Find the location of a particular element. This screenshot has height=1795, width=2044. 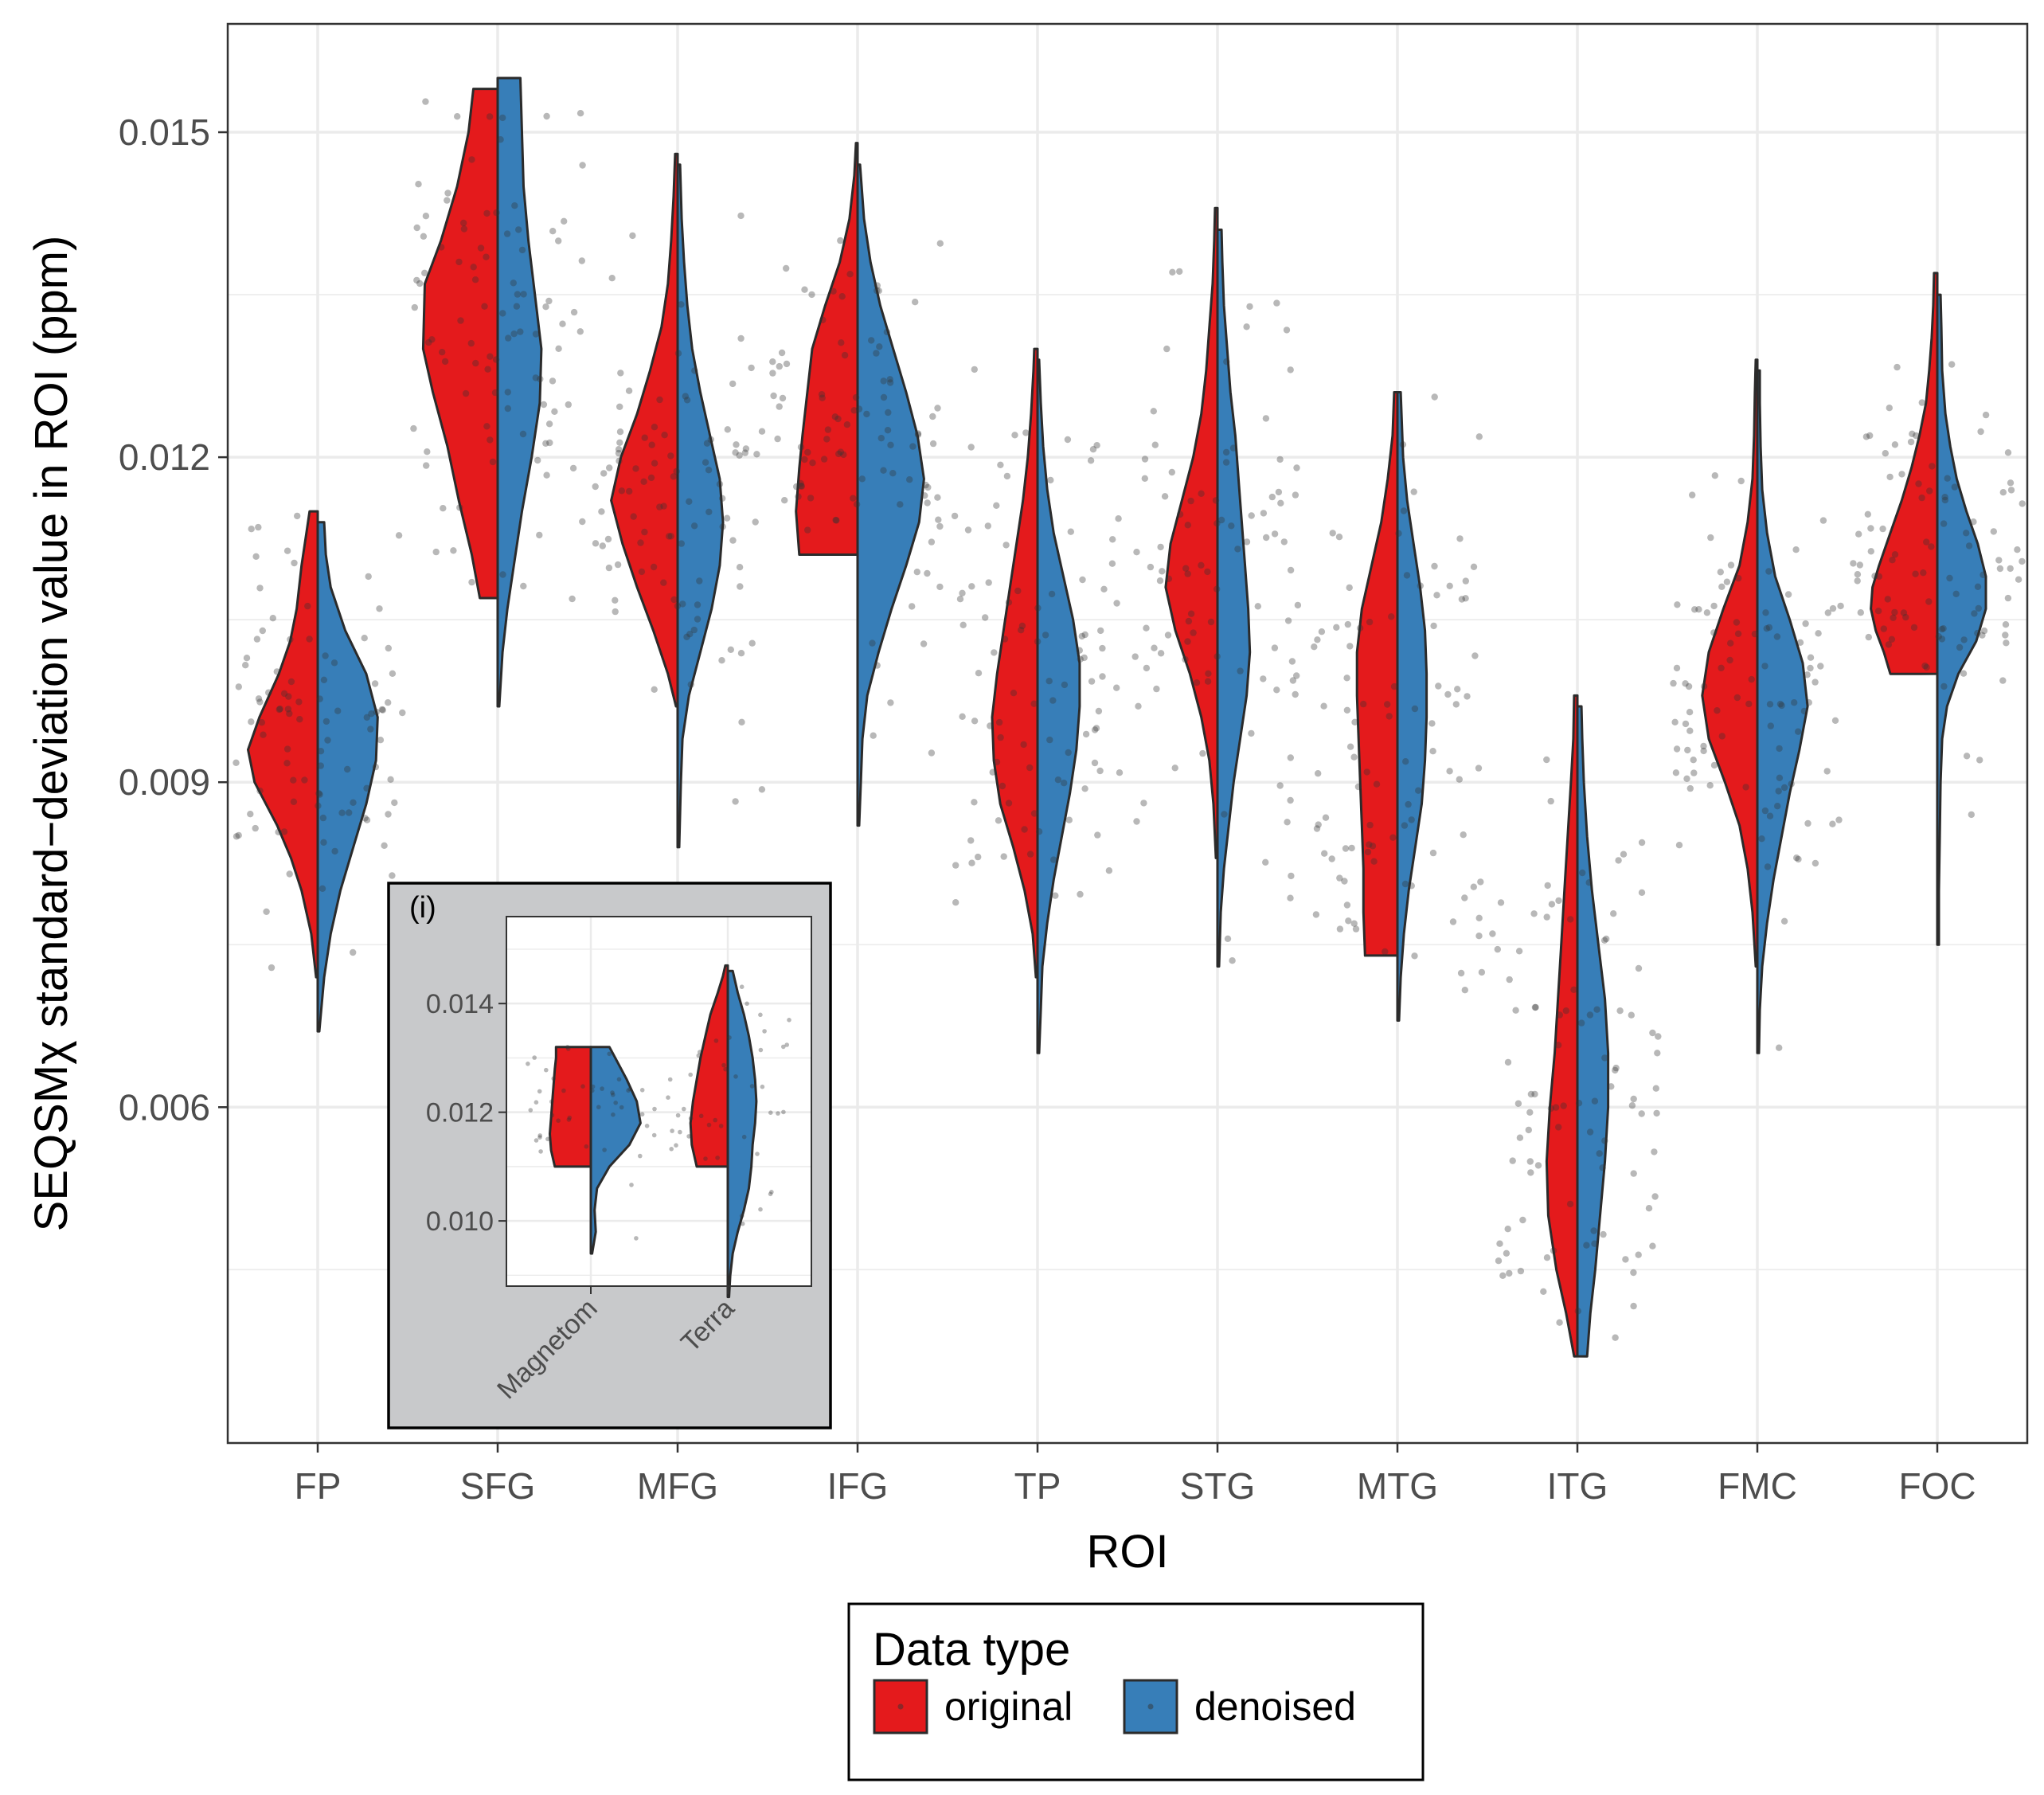

violin-denoised-ITG is located at coordinates (1593, 1031).